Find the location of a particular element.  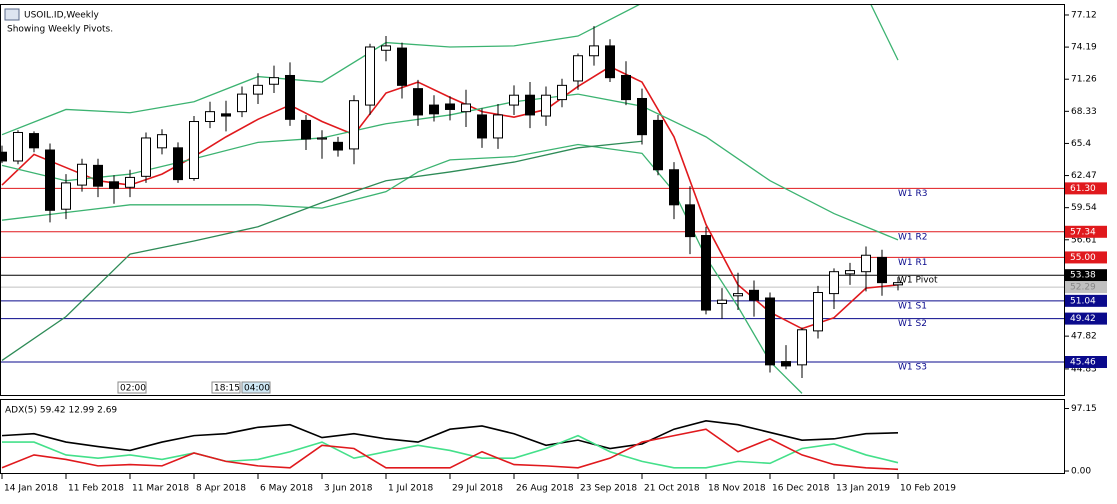

price-box-label: 53.38 is located at coordinates (1083, 276).